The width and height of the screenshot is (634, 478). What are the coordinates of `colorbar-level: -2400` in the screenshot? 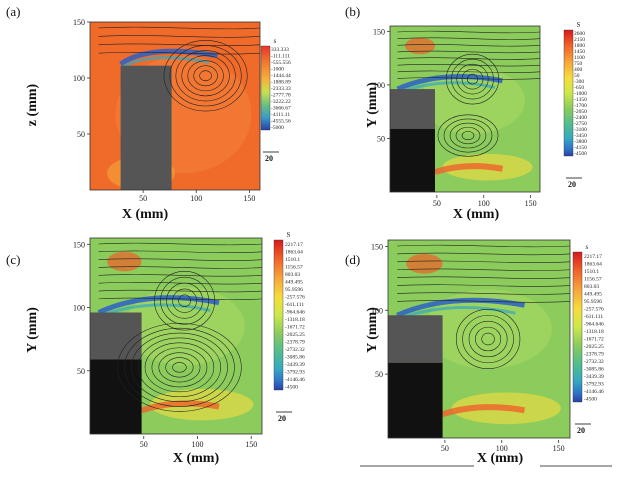 It's located at (580, 118).